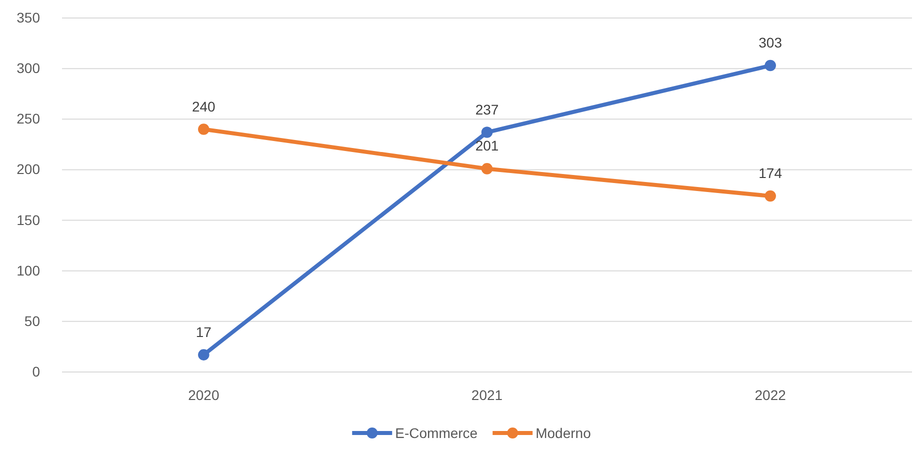 The width and height of the screenshot is (923, 451). Describe the element at coordinates (487, 109) in the screenshot. I see `data-label: 237` at that location.